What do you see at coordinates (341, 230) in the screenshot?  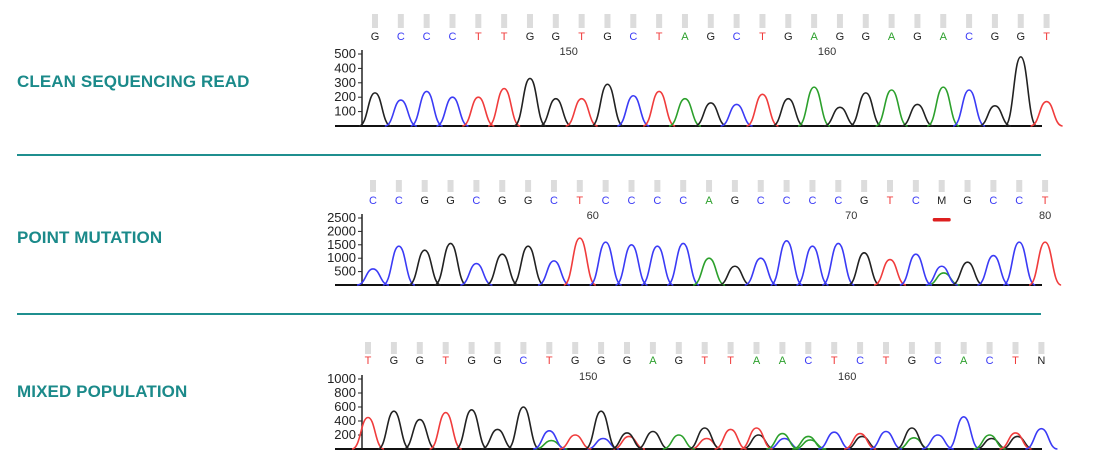 I see `y-tick-label: 2000` at bounding box center [341, 230].